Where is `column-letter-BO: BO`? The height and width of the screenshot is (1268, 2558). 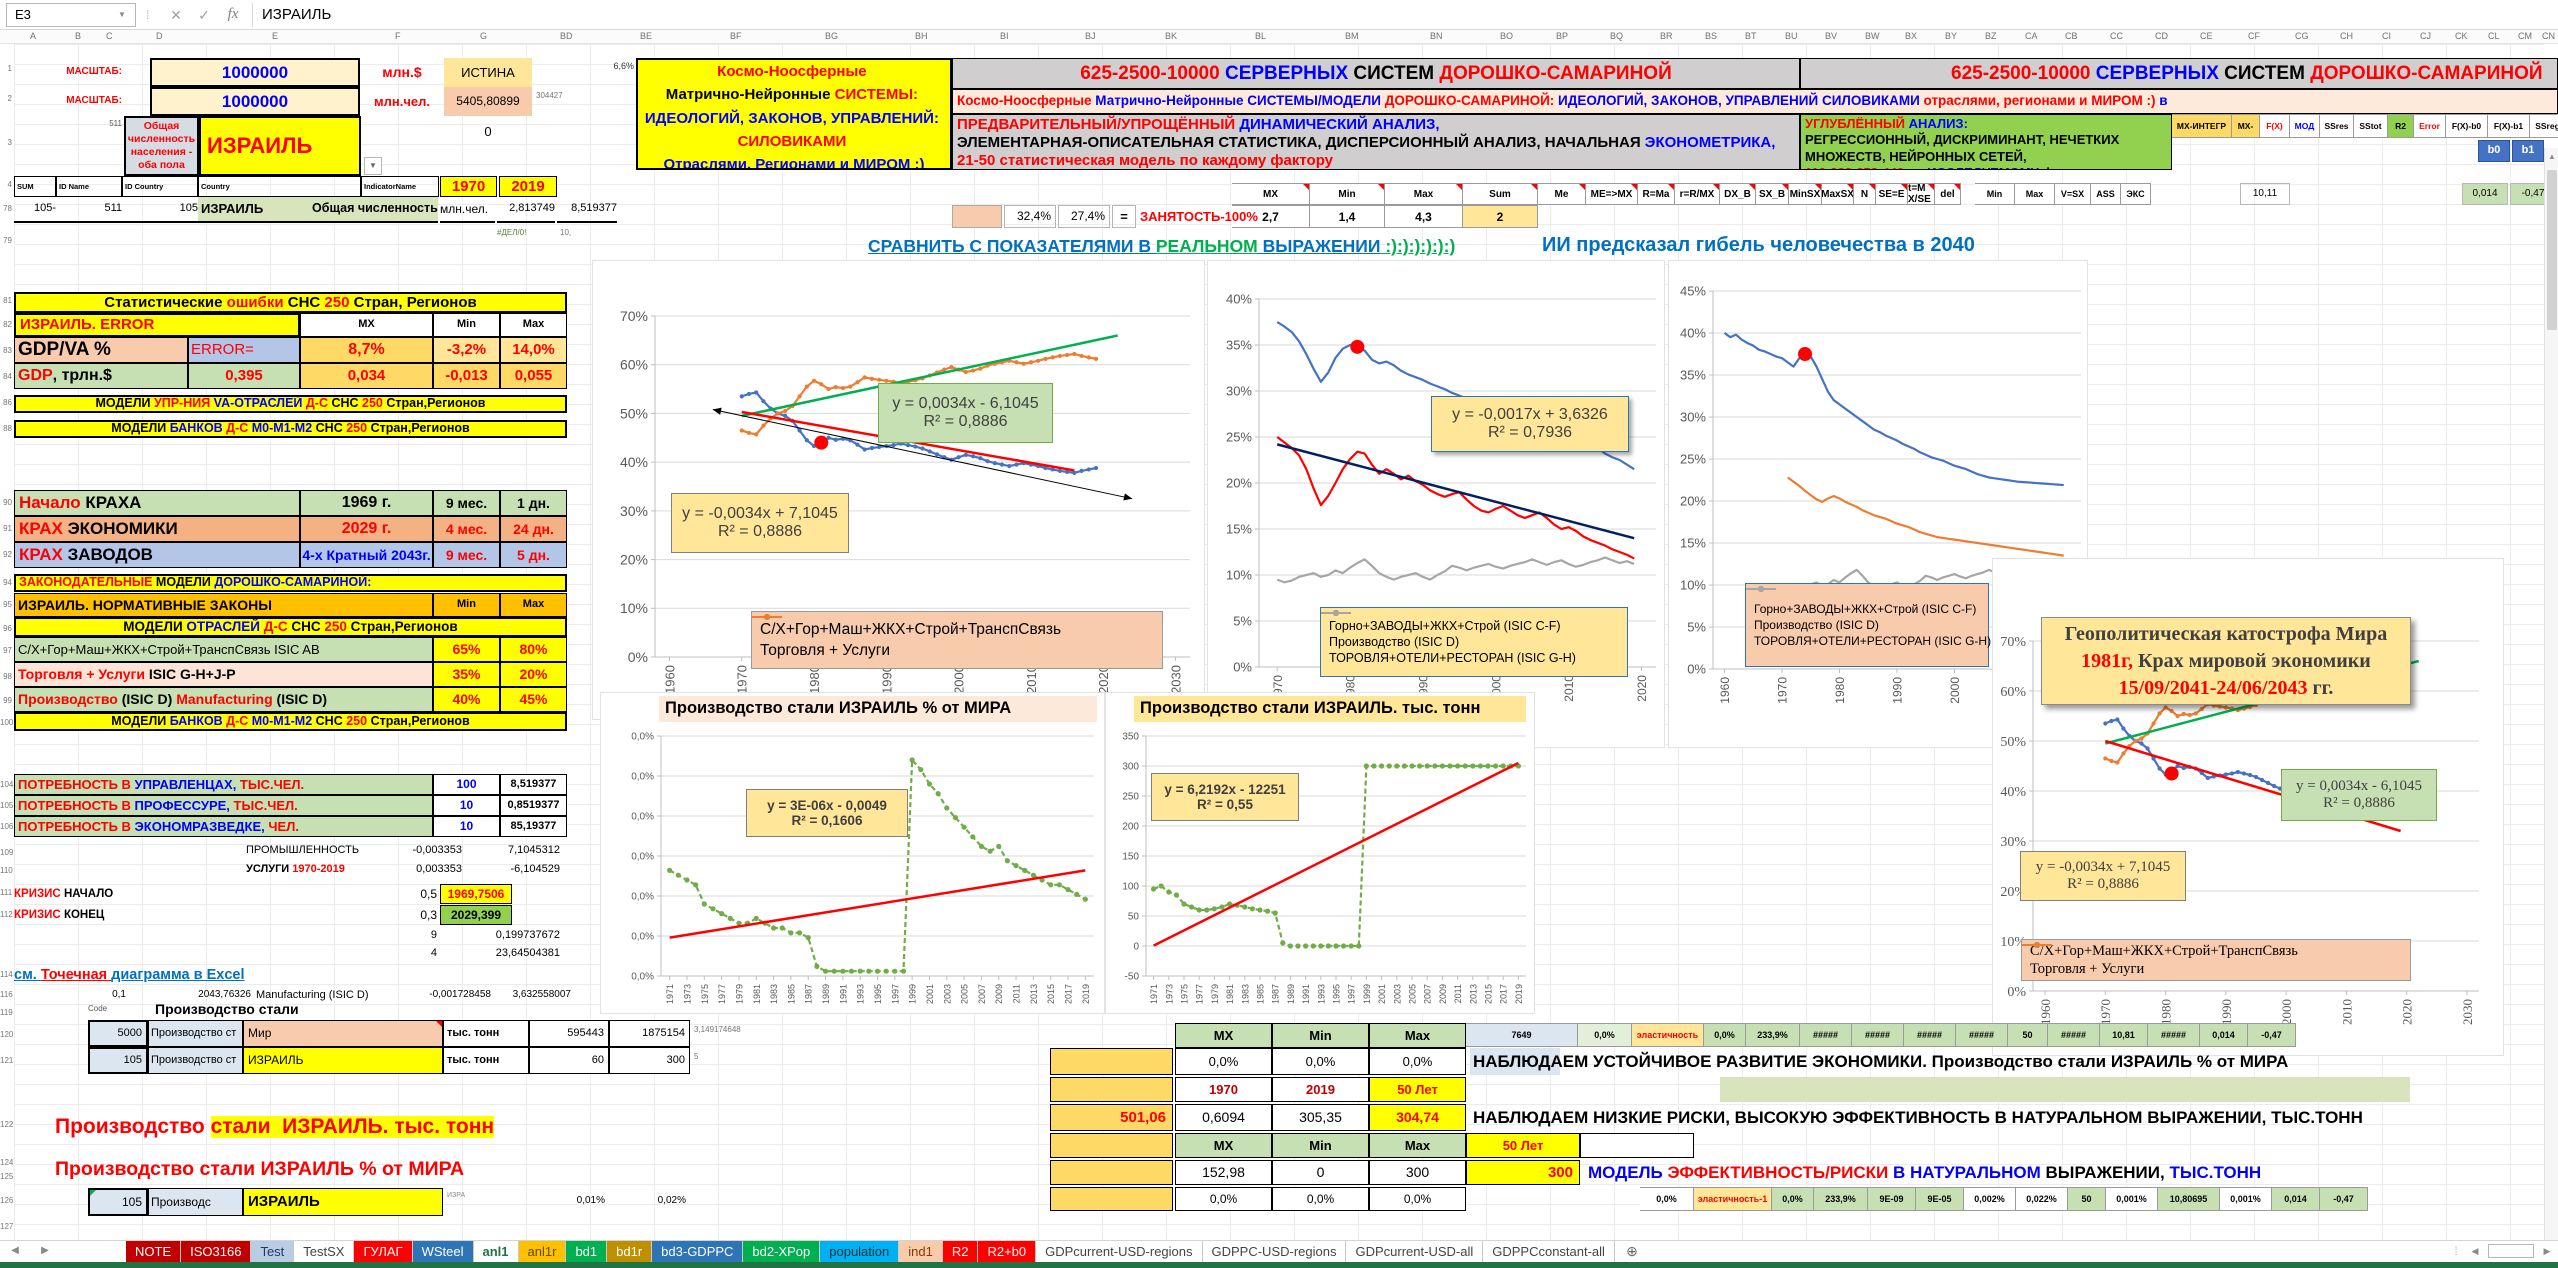 column-letter-BO: BO is located at coordinates (1507, 36).